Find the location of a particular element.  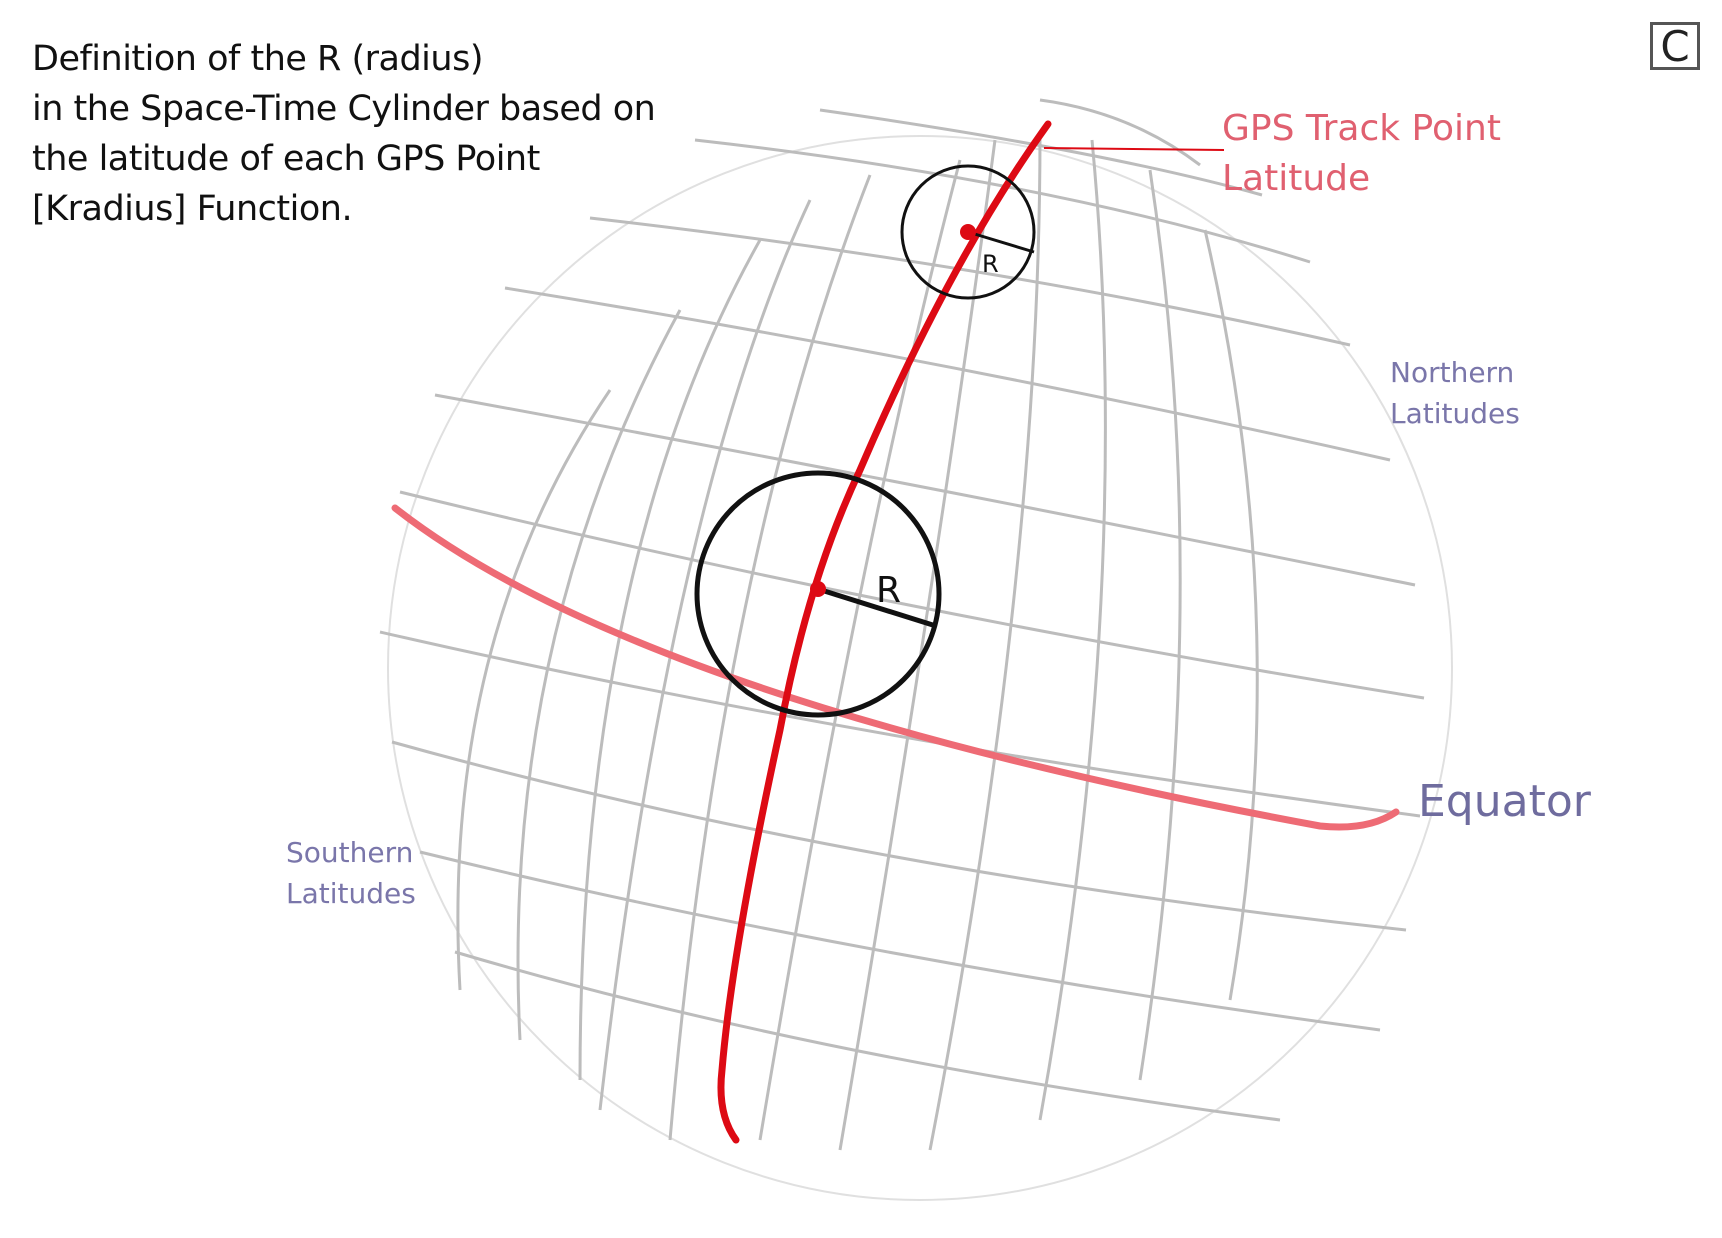

small-radius-circle is located at coordinates (968, 232).